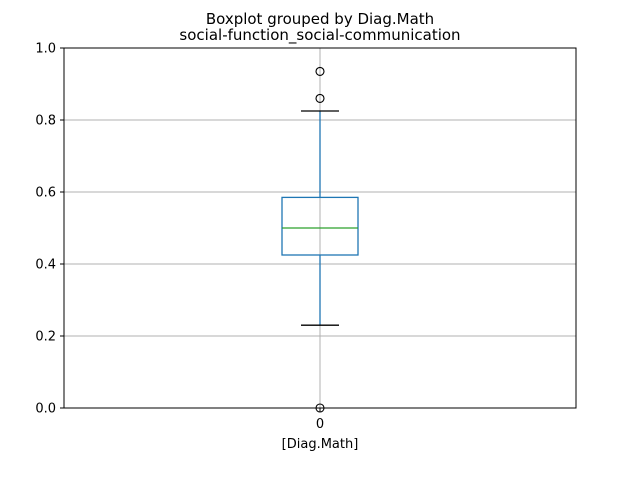 The height and width of the screenshot is (480, 640). What do you see at coordinates (45, 265) in the screenshot?
I see `y-tick-label: 0.4` at bounding box center [45, 265].